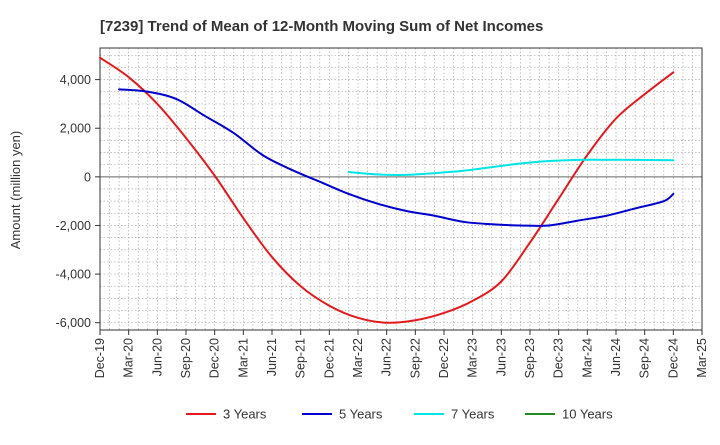 This screenshot has width=720, height=445. I want to click on legend-label: 5 Years, so click(361, 414).